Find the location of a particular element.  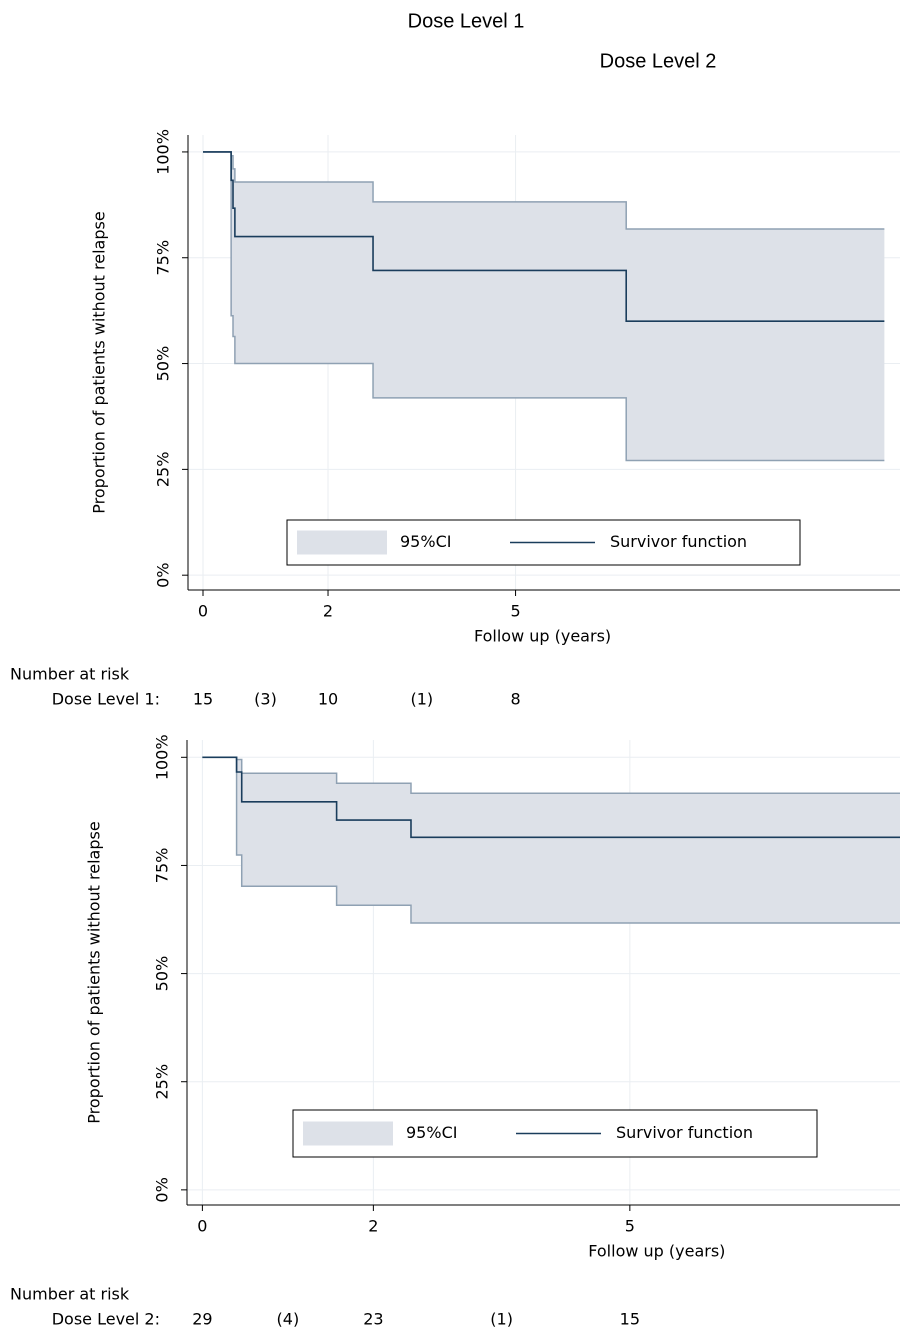

risk-value: (3) is located at coordinates (265, 699).